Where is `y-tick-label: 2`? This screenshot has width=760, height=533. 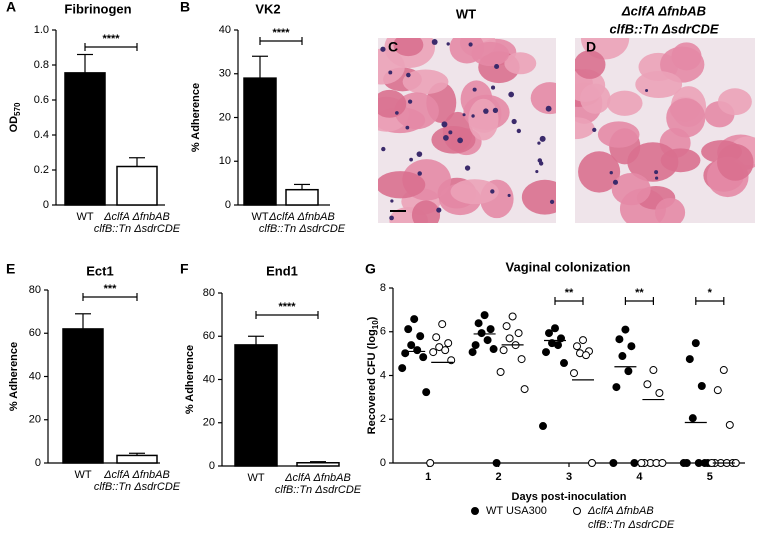
y-tick-label: 2 is located at coordinates (383, 419).